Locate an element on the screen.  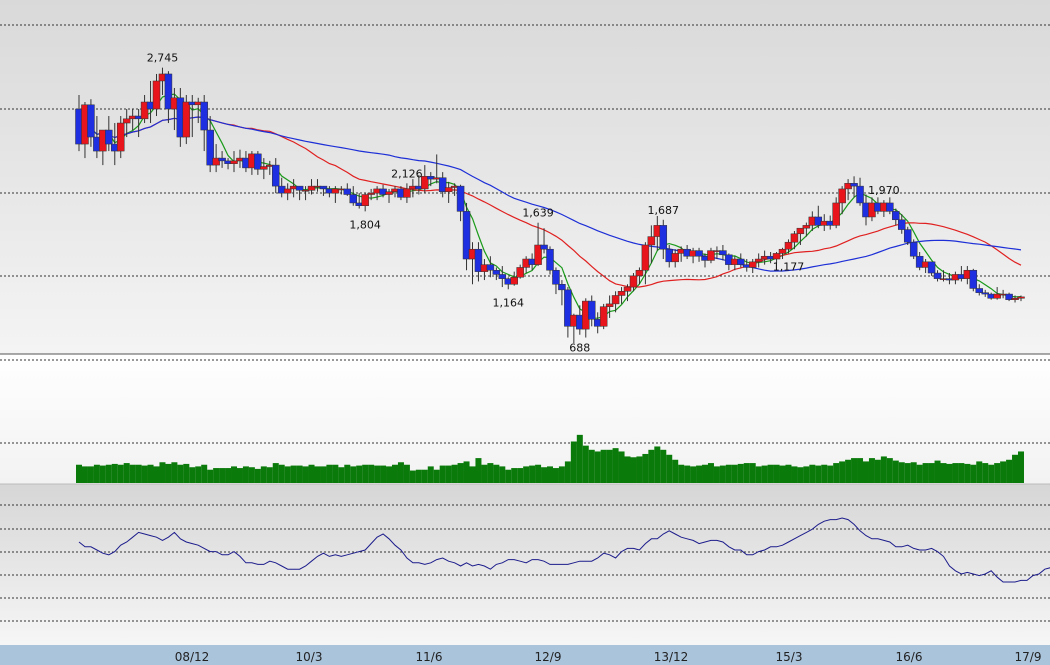
rsi-line is located at coordinates (564, 550).